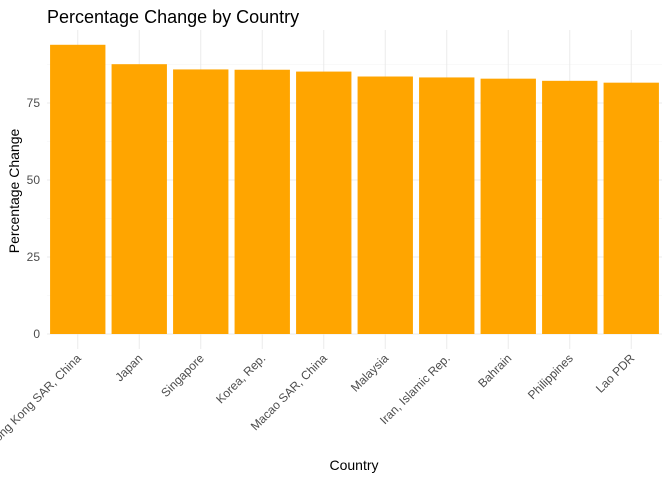  Describe the element at coordinates (36, 334) in the screenshot. I see `y-tick-label: 0` at that location.